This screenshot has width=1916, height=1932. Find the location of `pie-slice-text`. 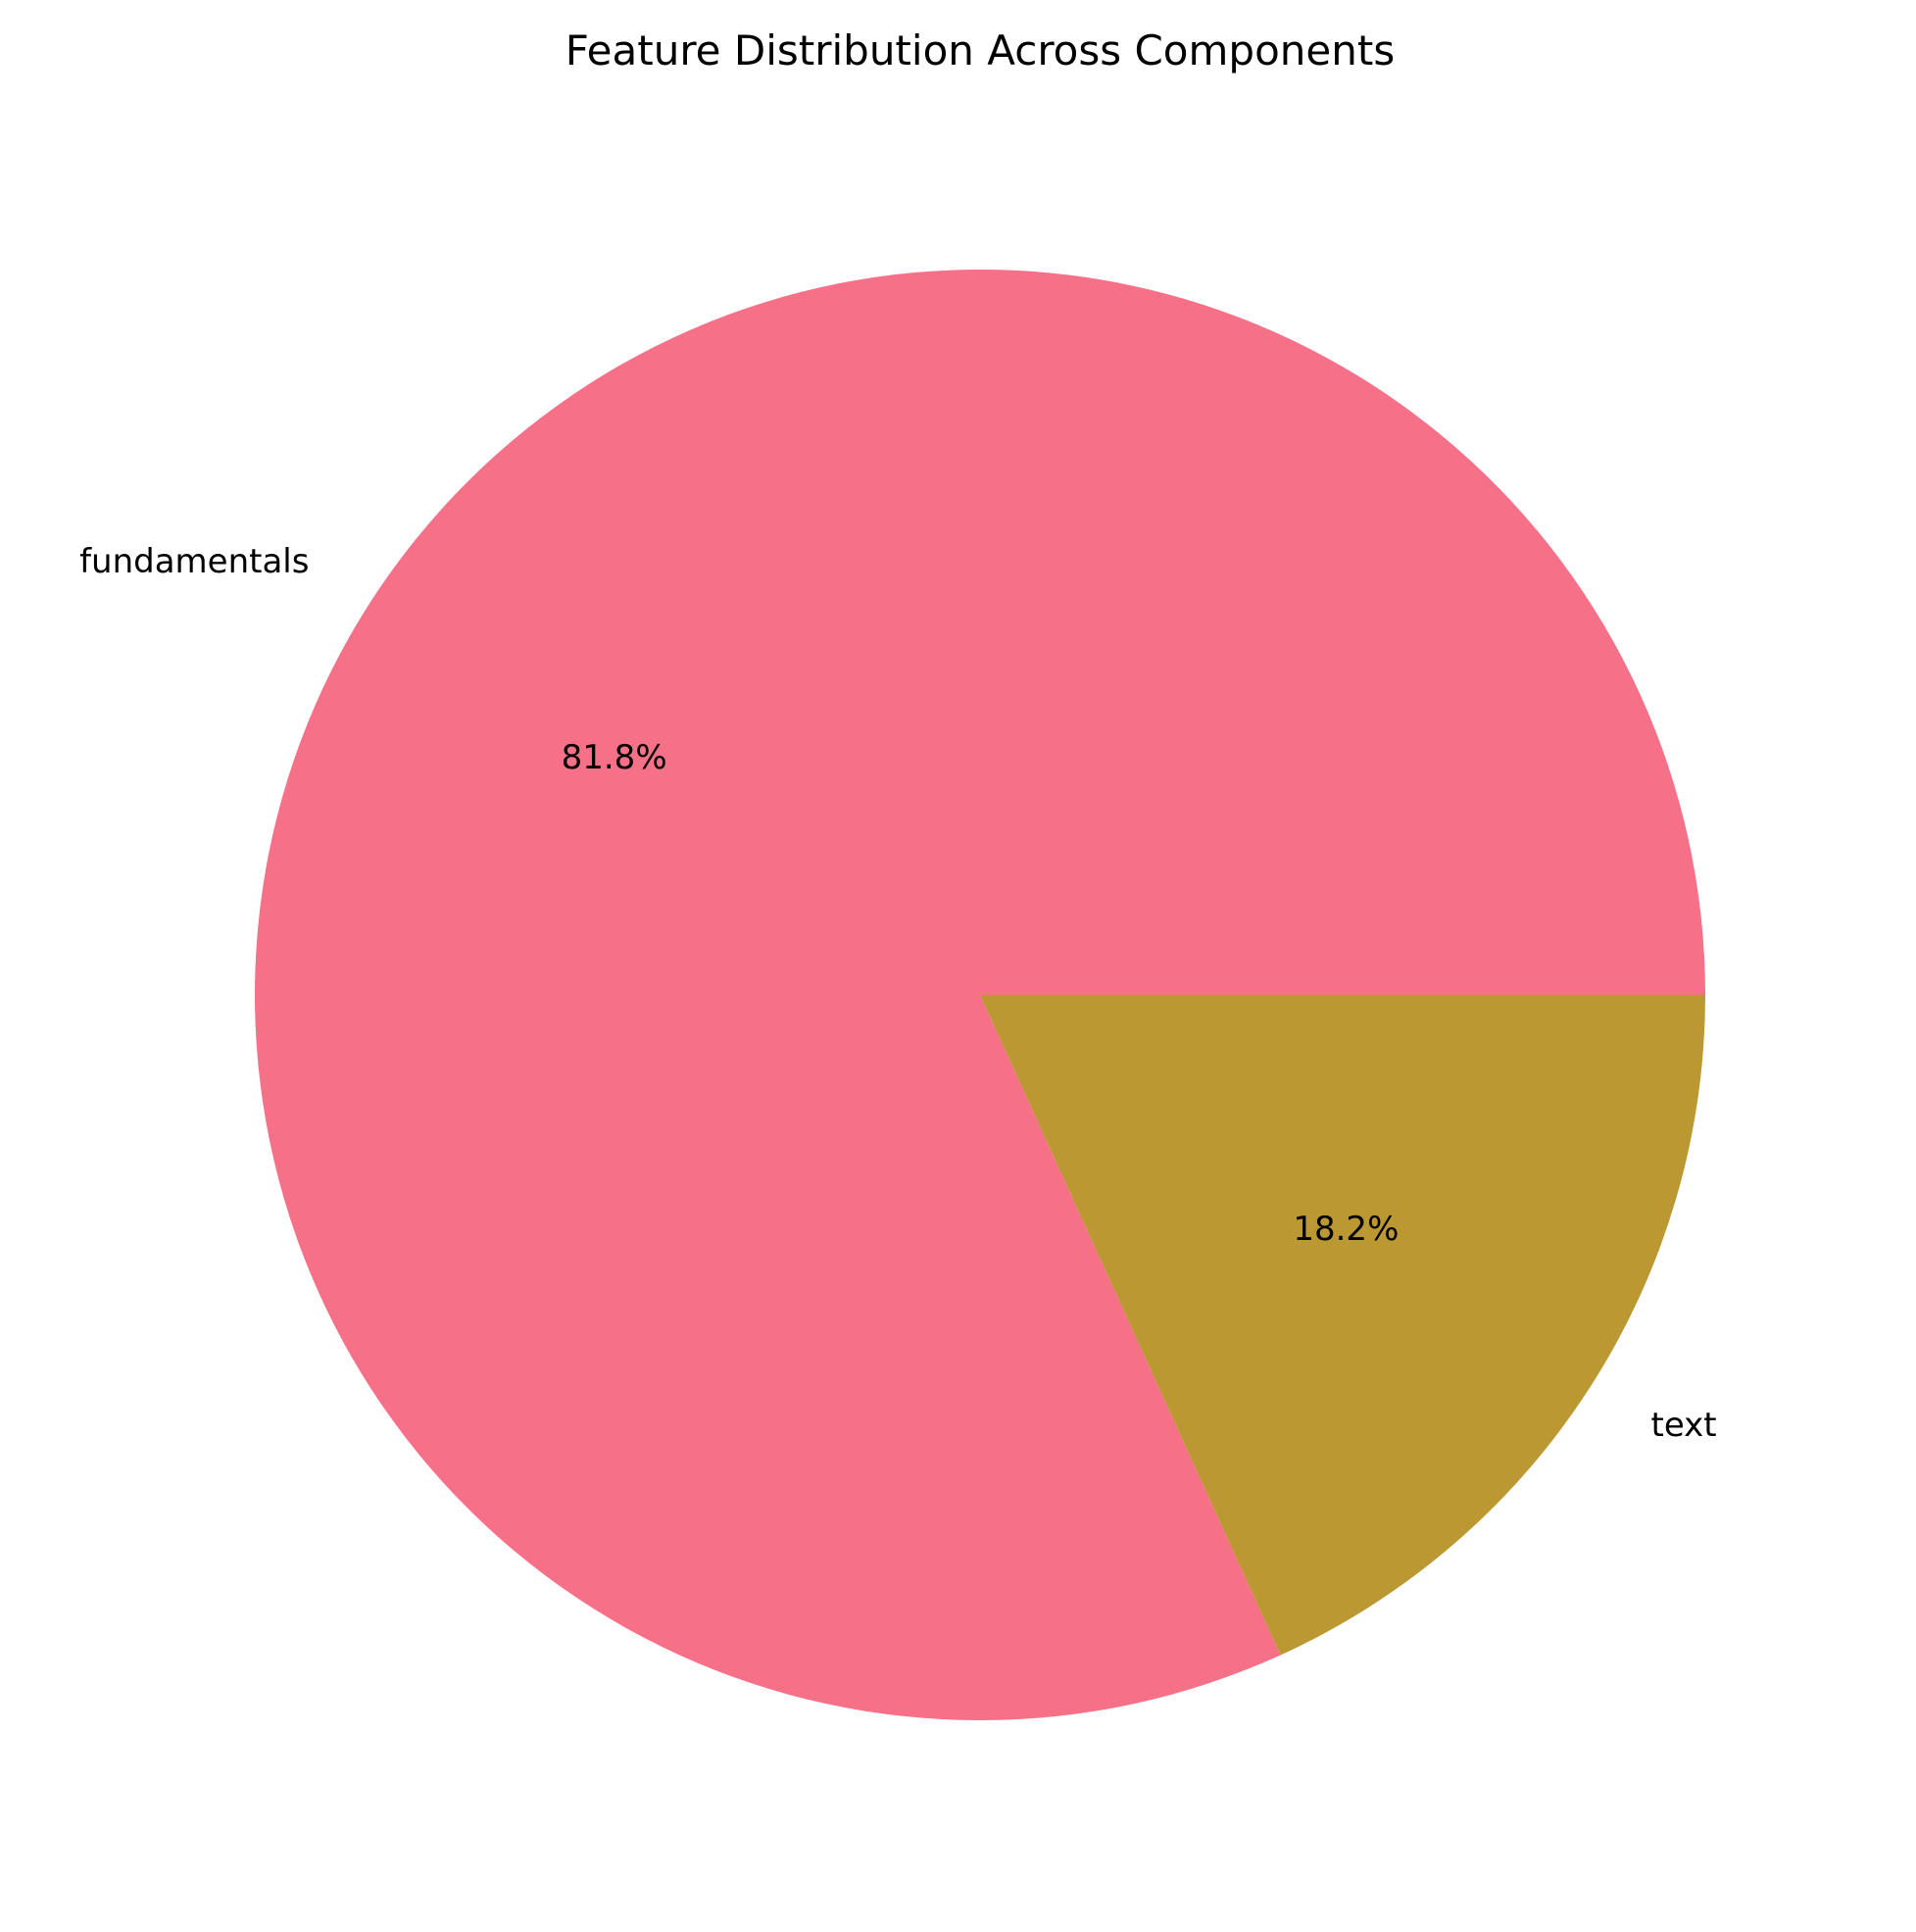

pie-slice-text is located at coordinates (1342, 1325).